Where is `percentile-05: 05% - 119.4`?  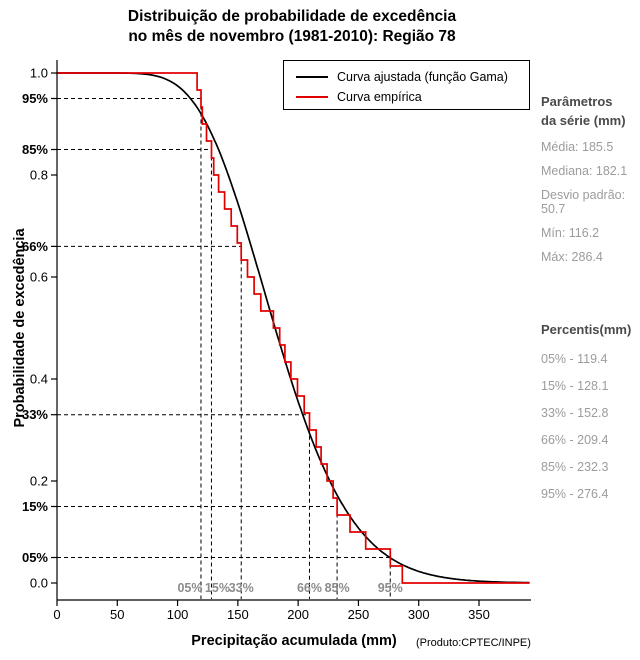
percentile-05: 05% - 119.4 is located at coordinates (574, 359).